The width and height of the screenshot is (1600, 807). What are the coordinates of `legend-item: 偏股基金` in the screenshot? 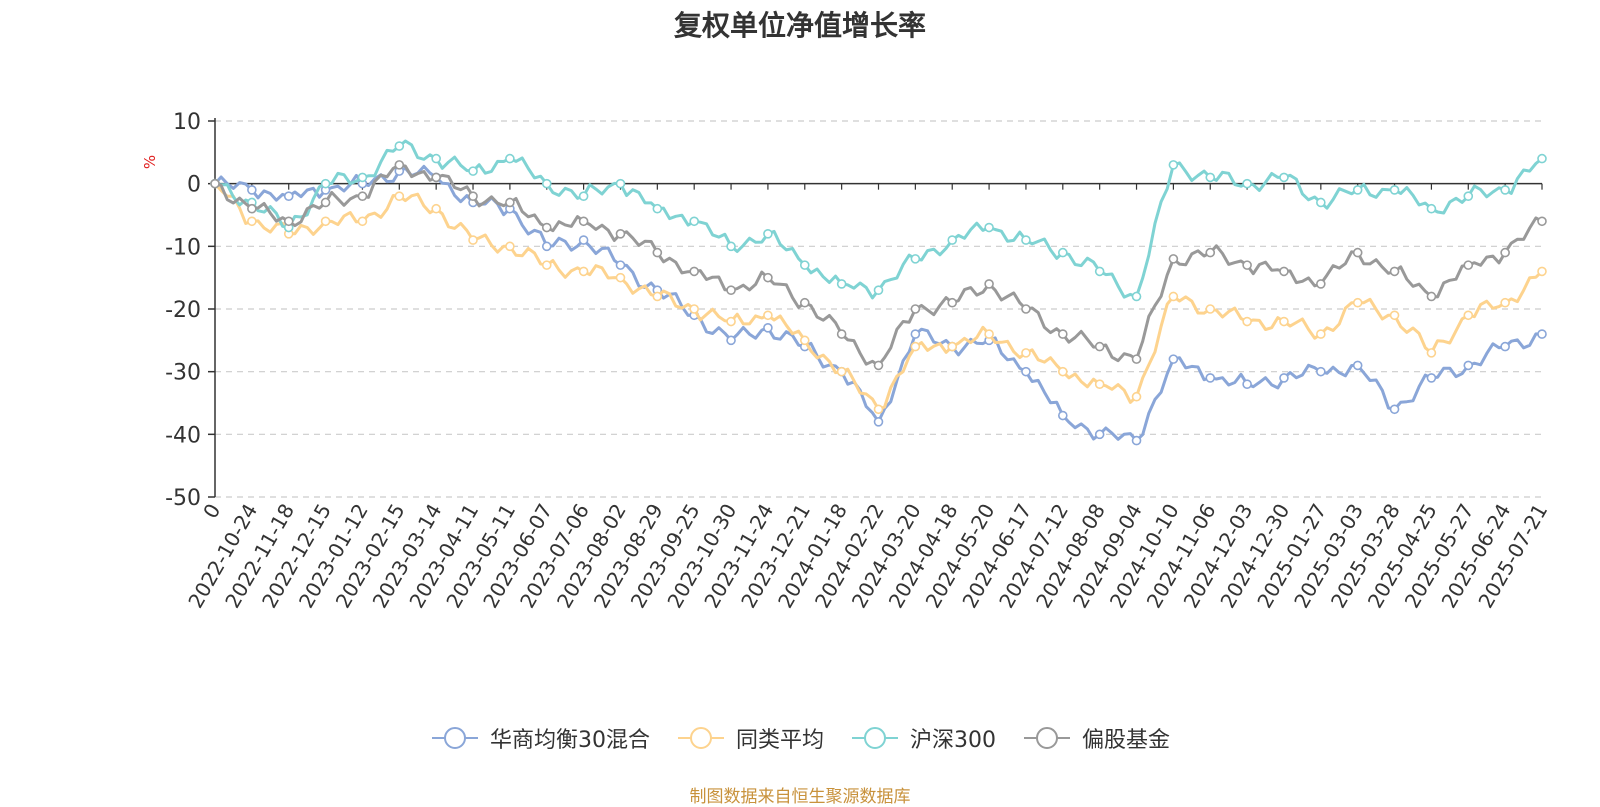 It's located at (1096, 738).